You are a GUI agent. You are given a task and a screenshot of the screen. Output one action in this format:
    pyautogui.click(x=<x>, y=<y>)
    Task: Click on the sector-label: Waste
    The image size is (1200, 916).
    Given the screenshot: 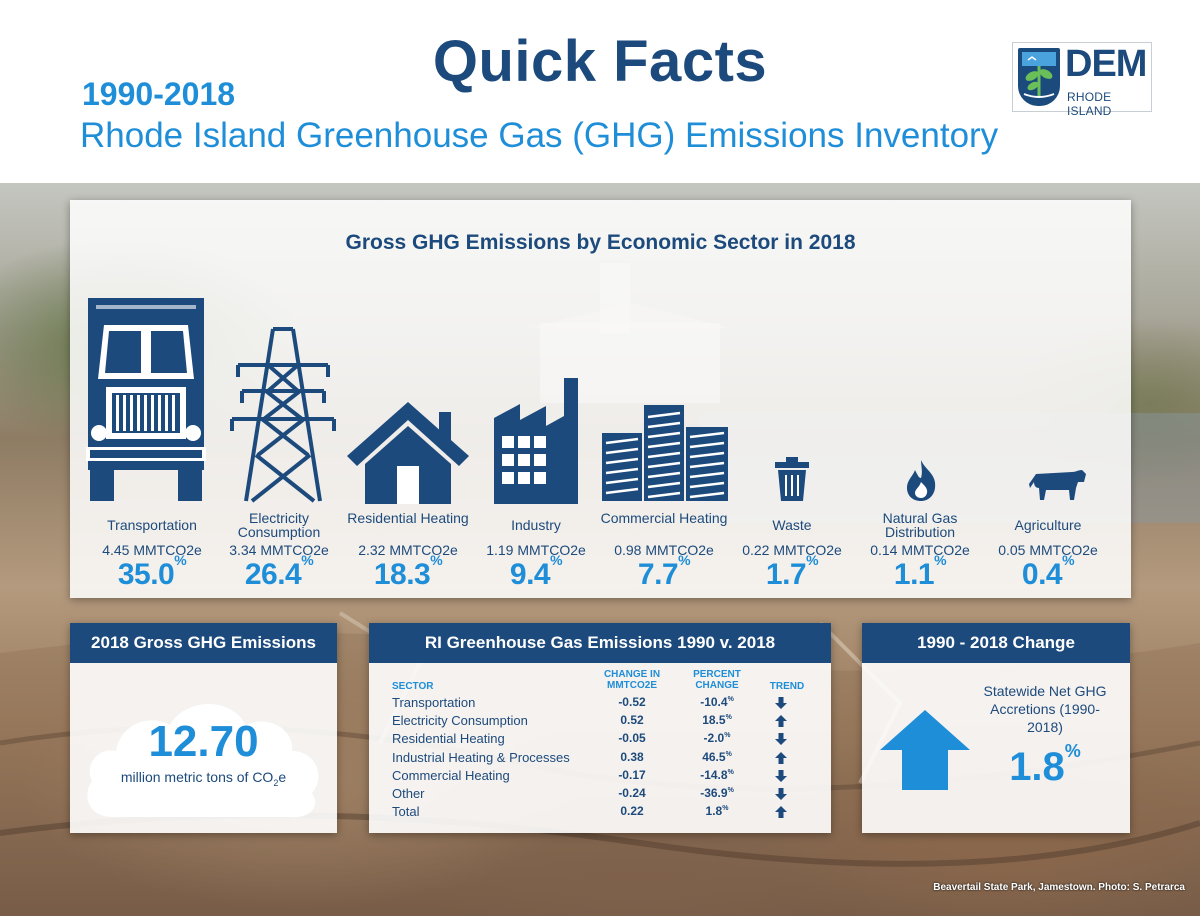 What is the action you would take?
    pyautogui.click(x=792, y=525)
    